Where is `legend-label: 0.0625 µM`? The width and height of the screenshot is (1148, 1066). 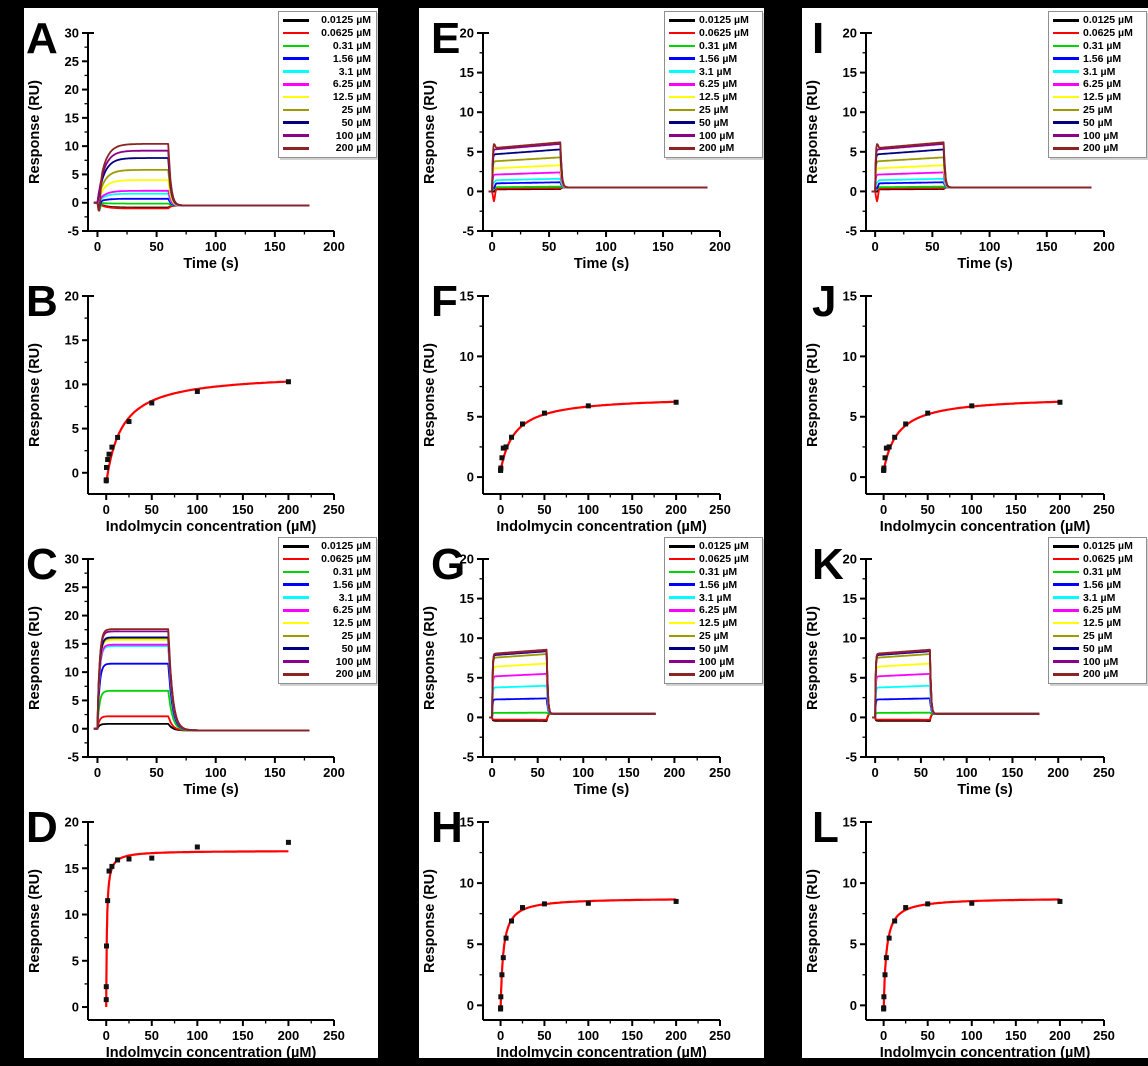 legend-label: 0.0625 µM is located at coordinates (724, 559).